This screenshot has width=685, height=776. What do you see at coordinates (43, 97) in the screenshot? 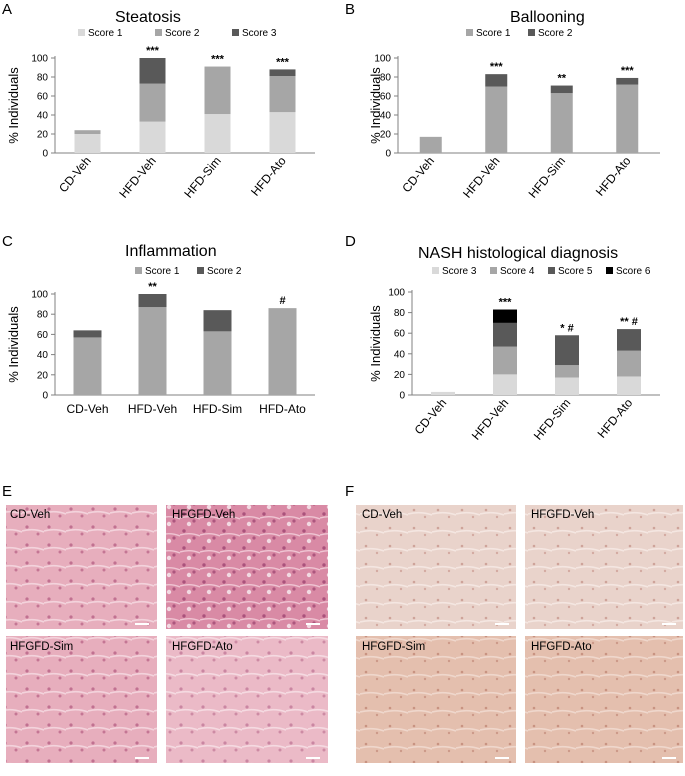
I see `y-tick-label: 60` at bounding box center [43, 97].